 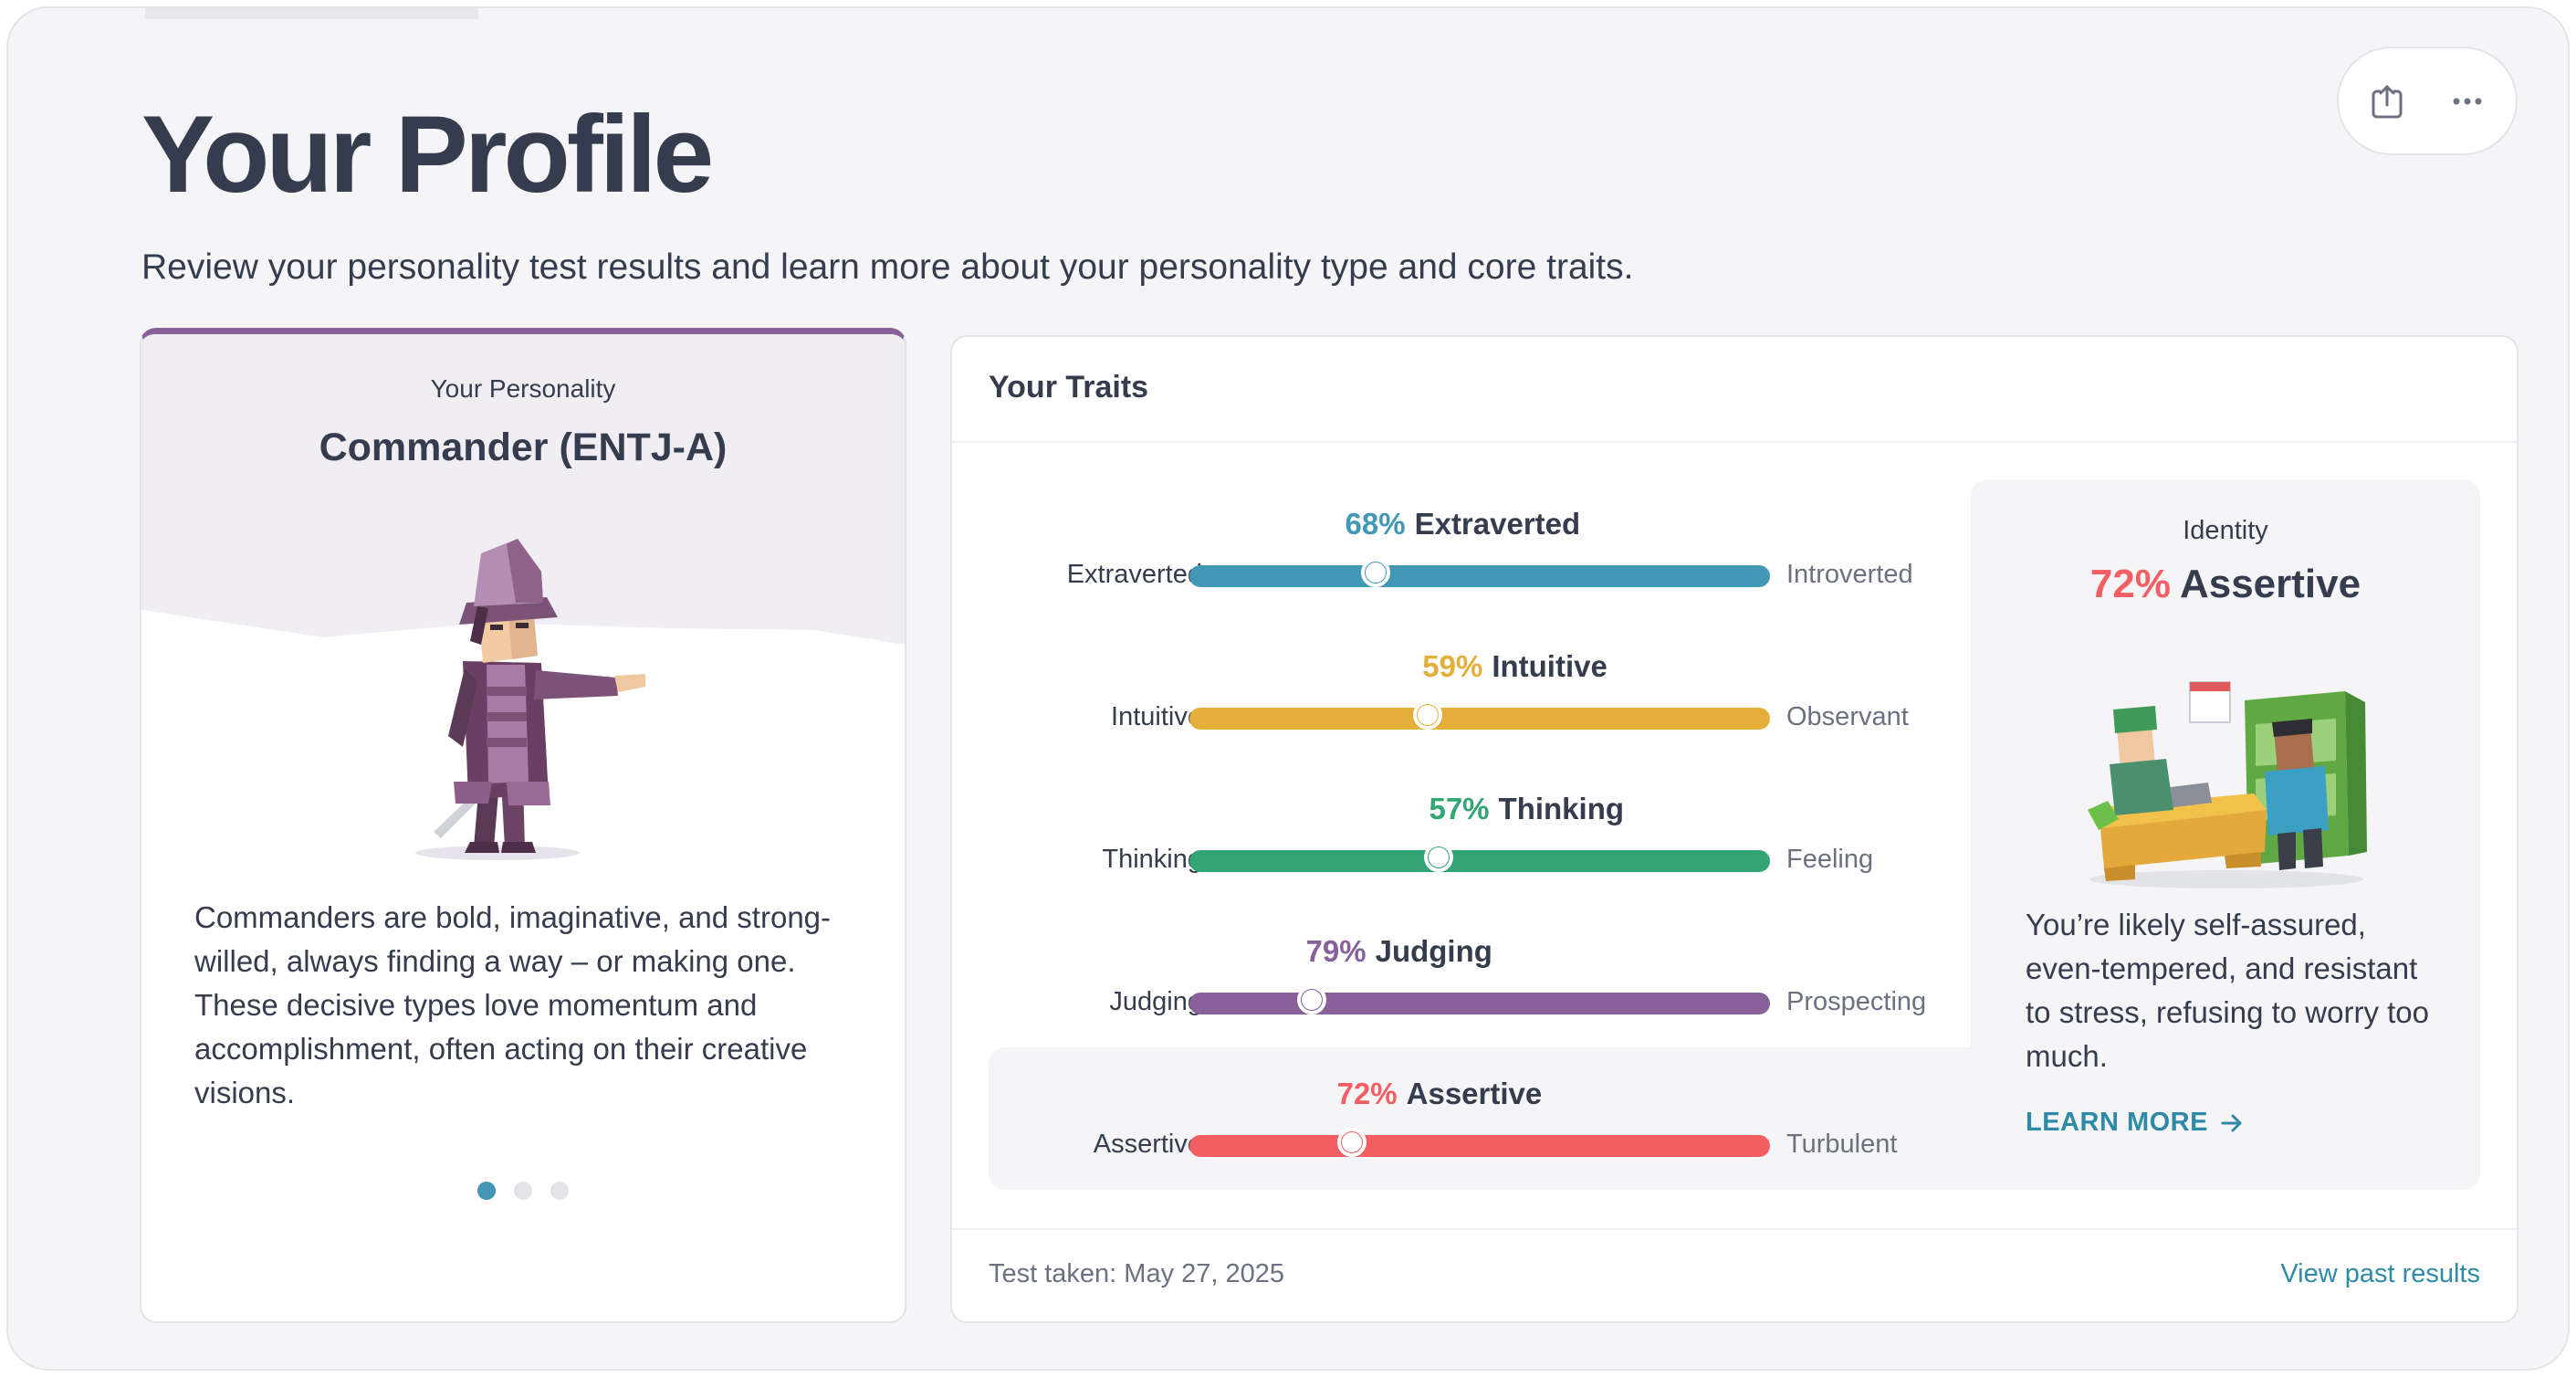 I want to click on trait-right-label: Turbulent, so click(x=1842, y=1144).